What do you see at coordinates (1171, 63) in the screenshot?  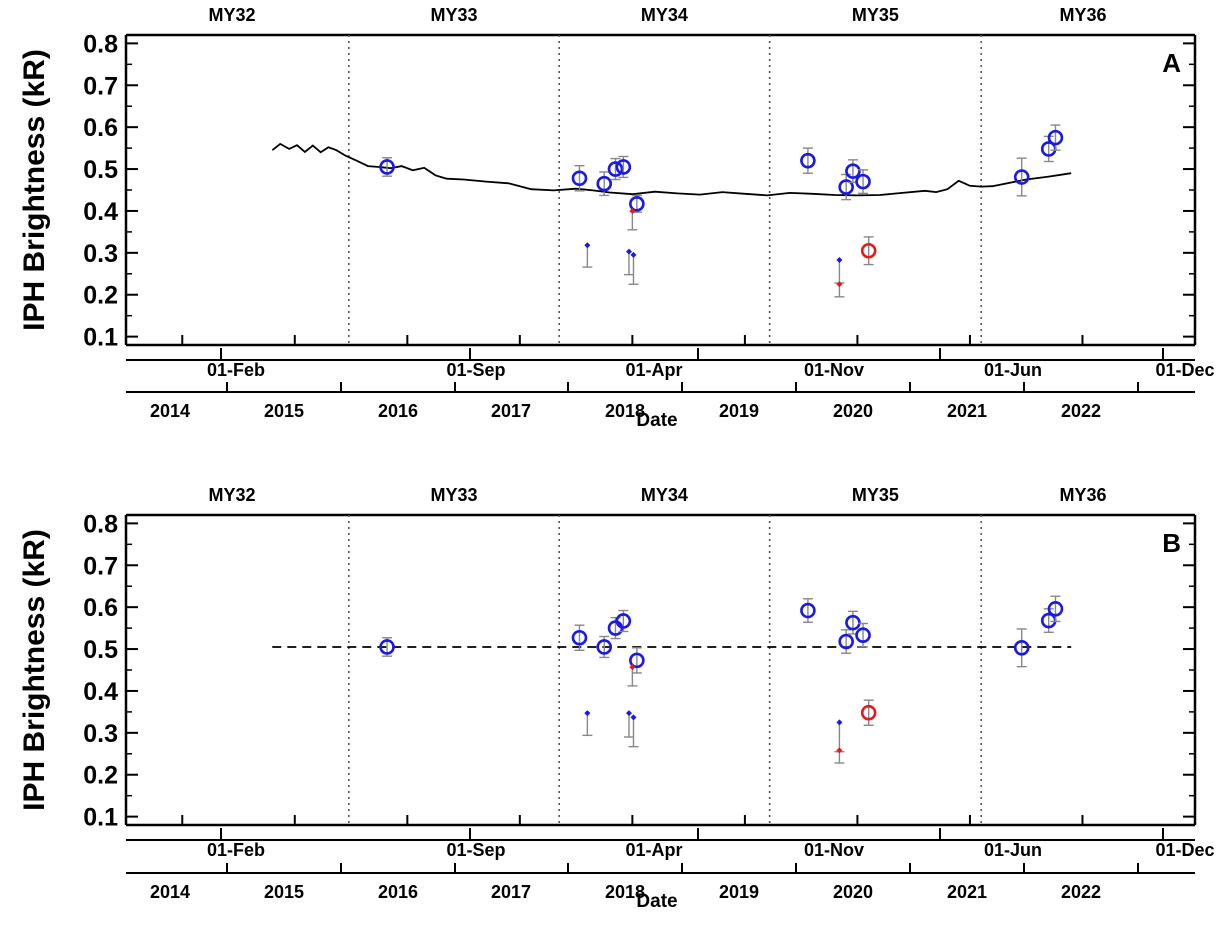 I see `panel-letter: A` at bounding box center [1171, 63].